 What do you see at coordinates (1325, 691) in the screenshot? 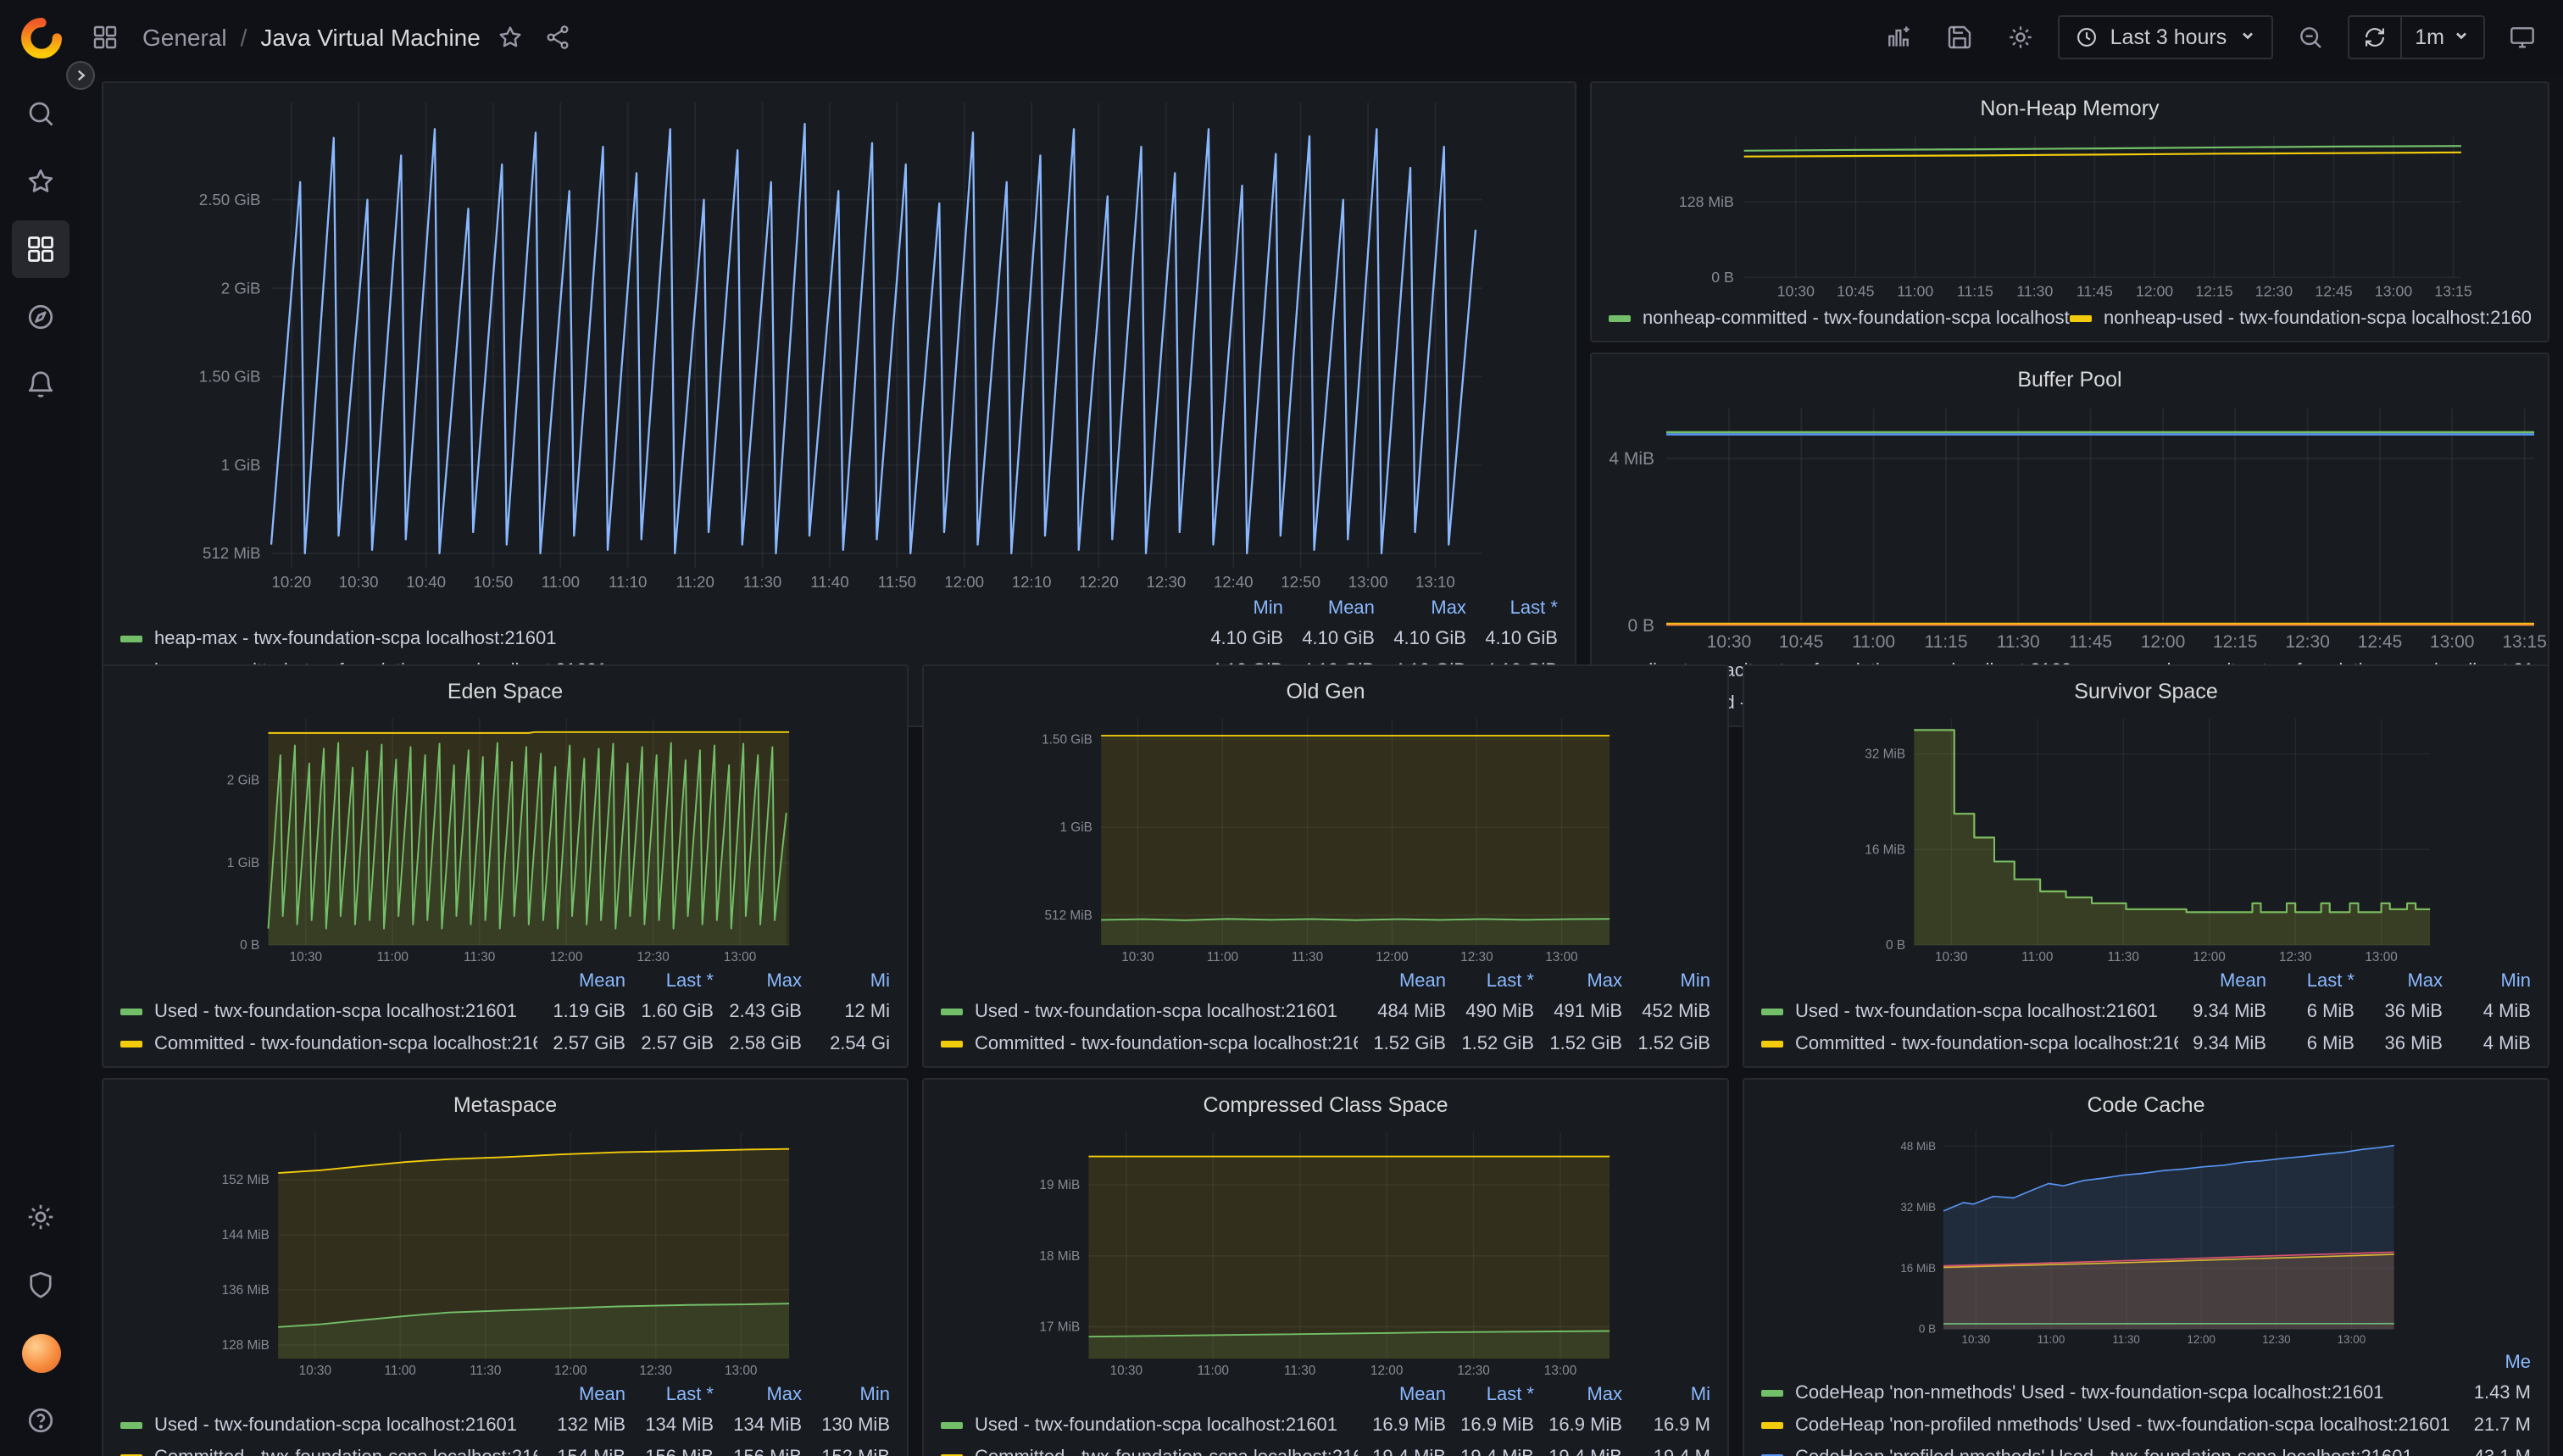
I see `panel-title: Old Gen` at bounding box center [1325, 691].